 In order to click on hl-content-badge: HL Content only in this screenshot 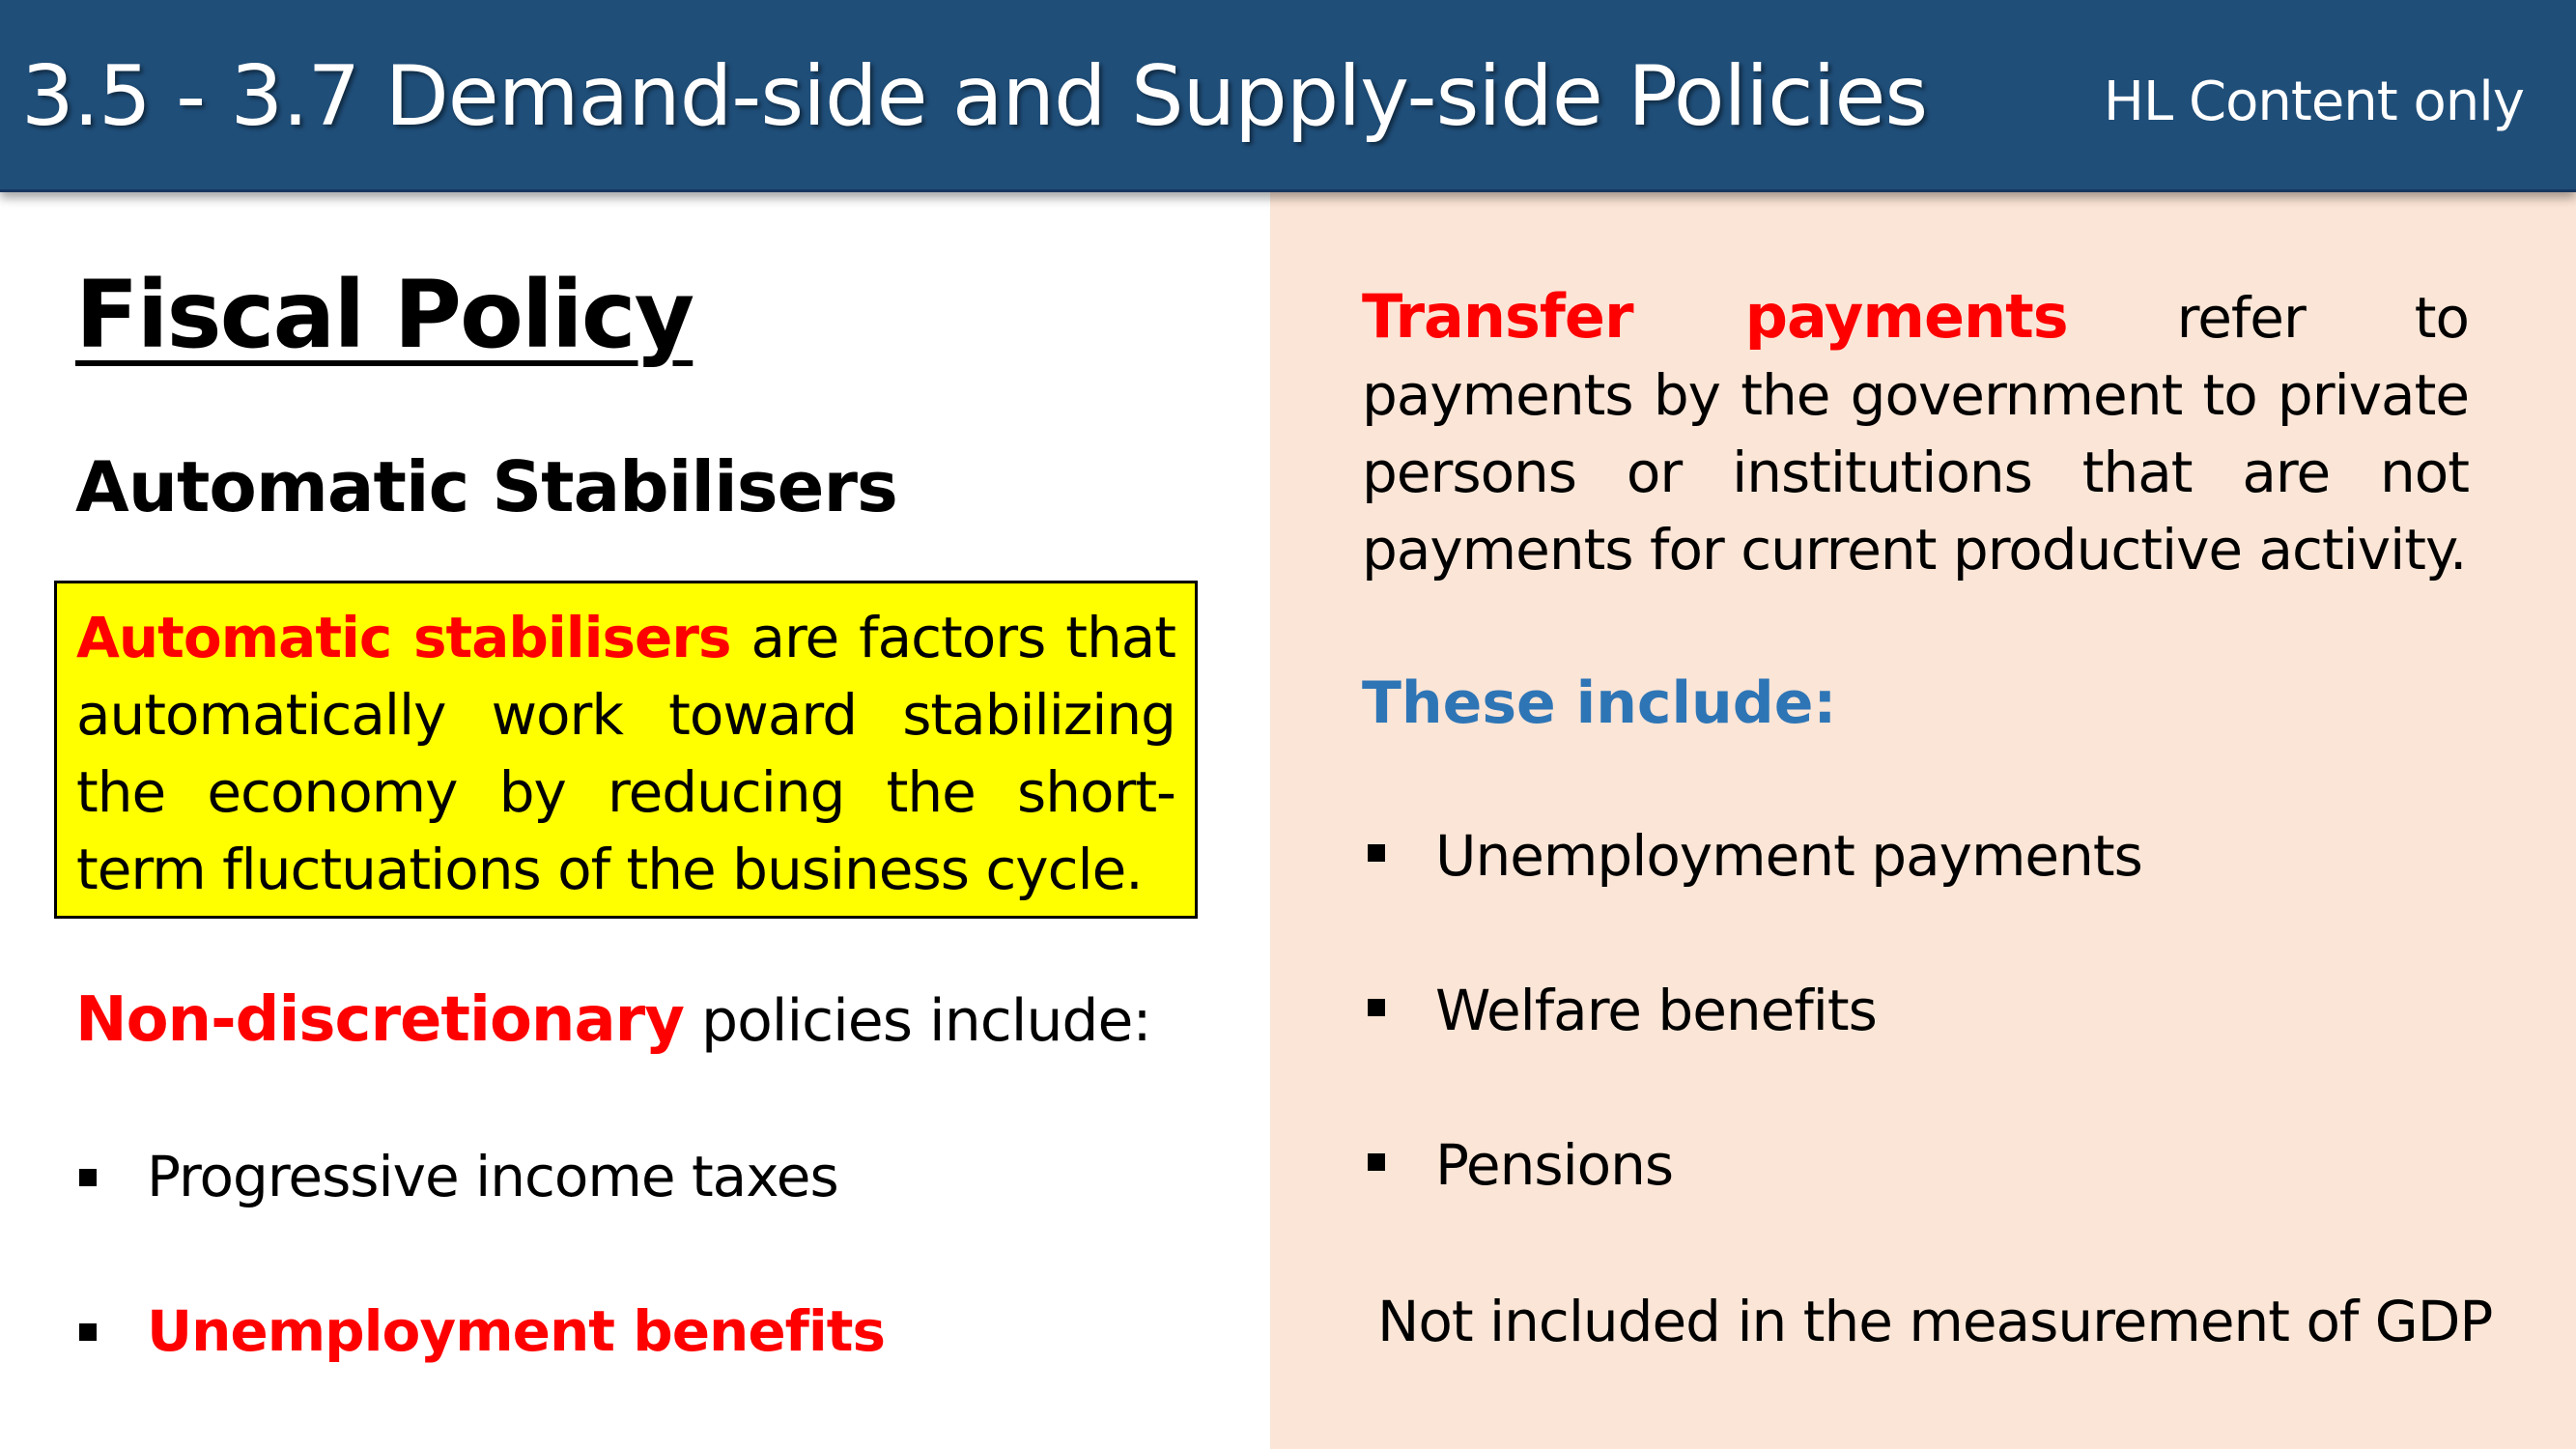, I will do `click(2314, 102)`.